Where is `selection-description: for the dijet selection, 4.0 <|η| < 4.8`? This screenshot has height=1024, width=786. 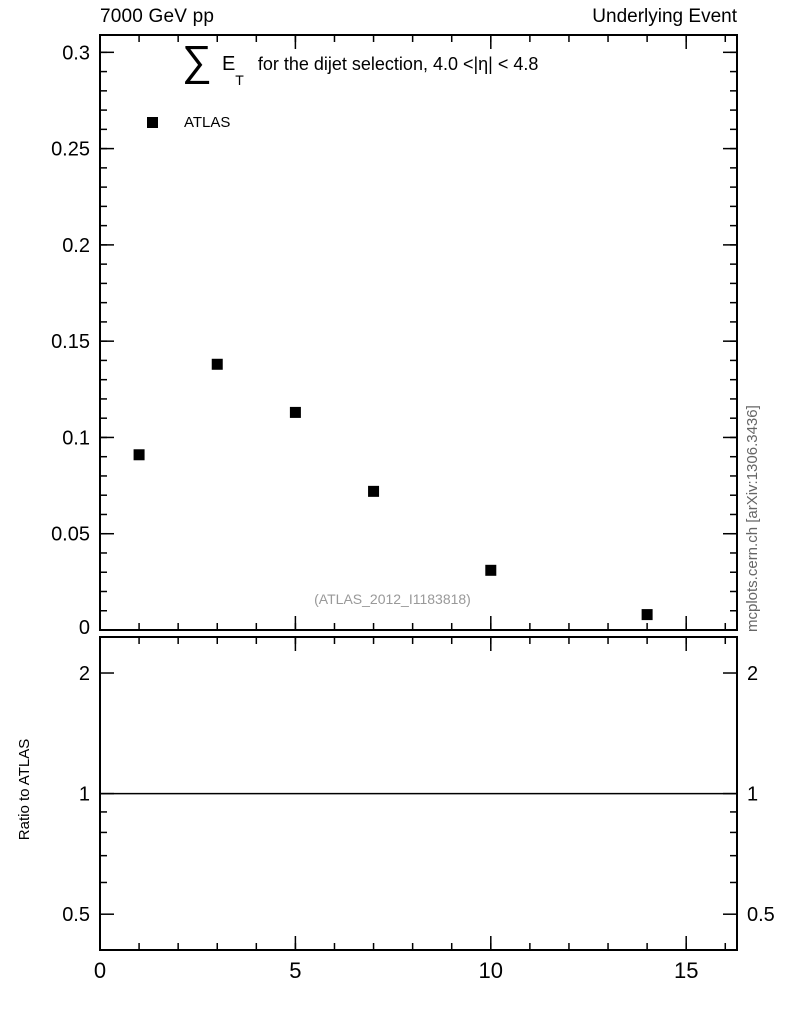 selection-description: for the dijet selection, 4.0 <|η| < 4.8 is located at coordinates (398, 64).